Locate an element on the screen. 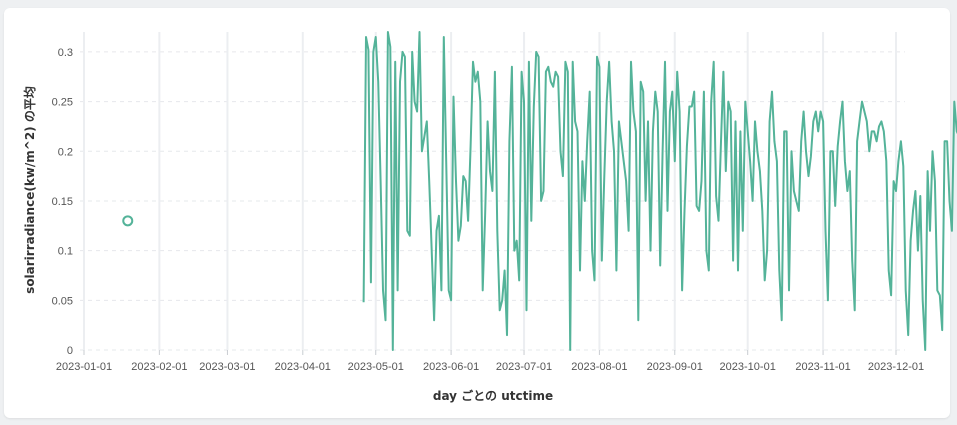  x-tick-label: 2023-08-01 is located at coordinates (599, 367).